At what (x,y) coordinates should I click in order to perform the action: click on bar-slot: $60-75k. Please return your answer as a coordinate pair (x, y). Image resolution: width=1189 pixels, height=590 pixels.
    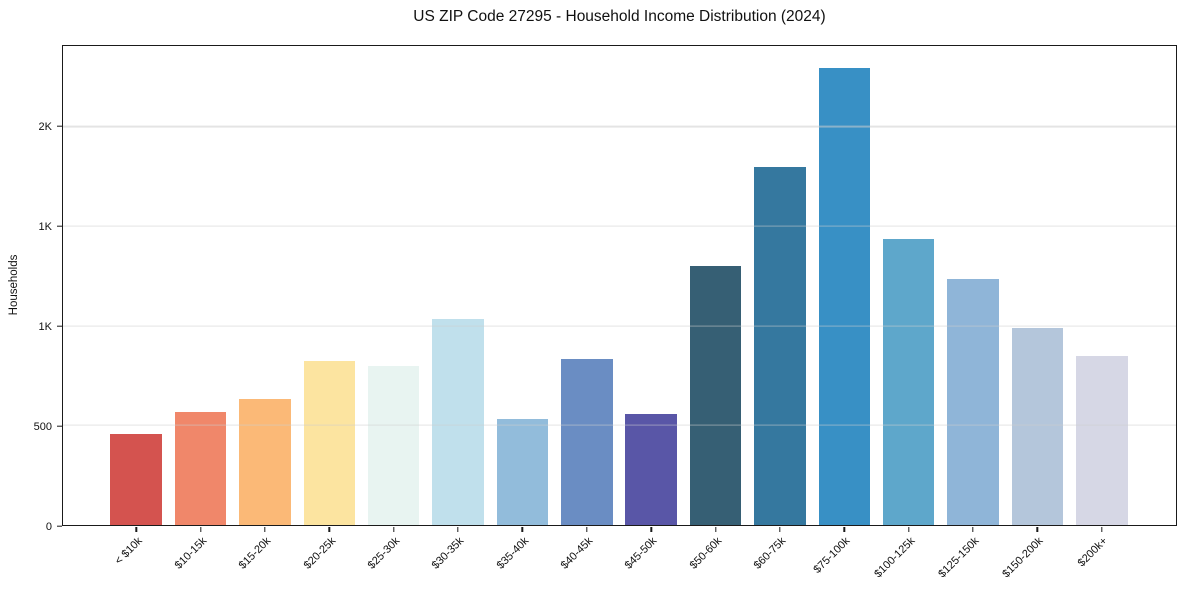
    Looking at the image, I should click on (780, 309).